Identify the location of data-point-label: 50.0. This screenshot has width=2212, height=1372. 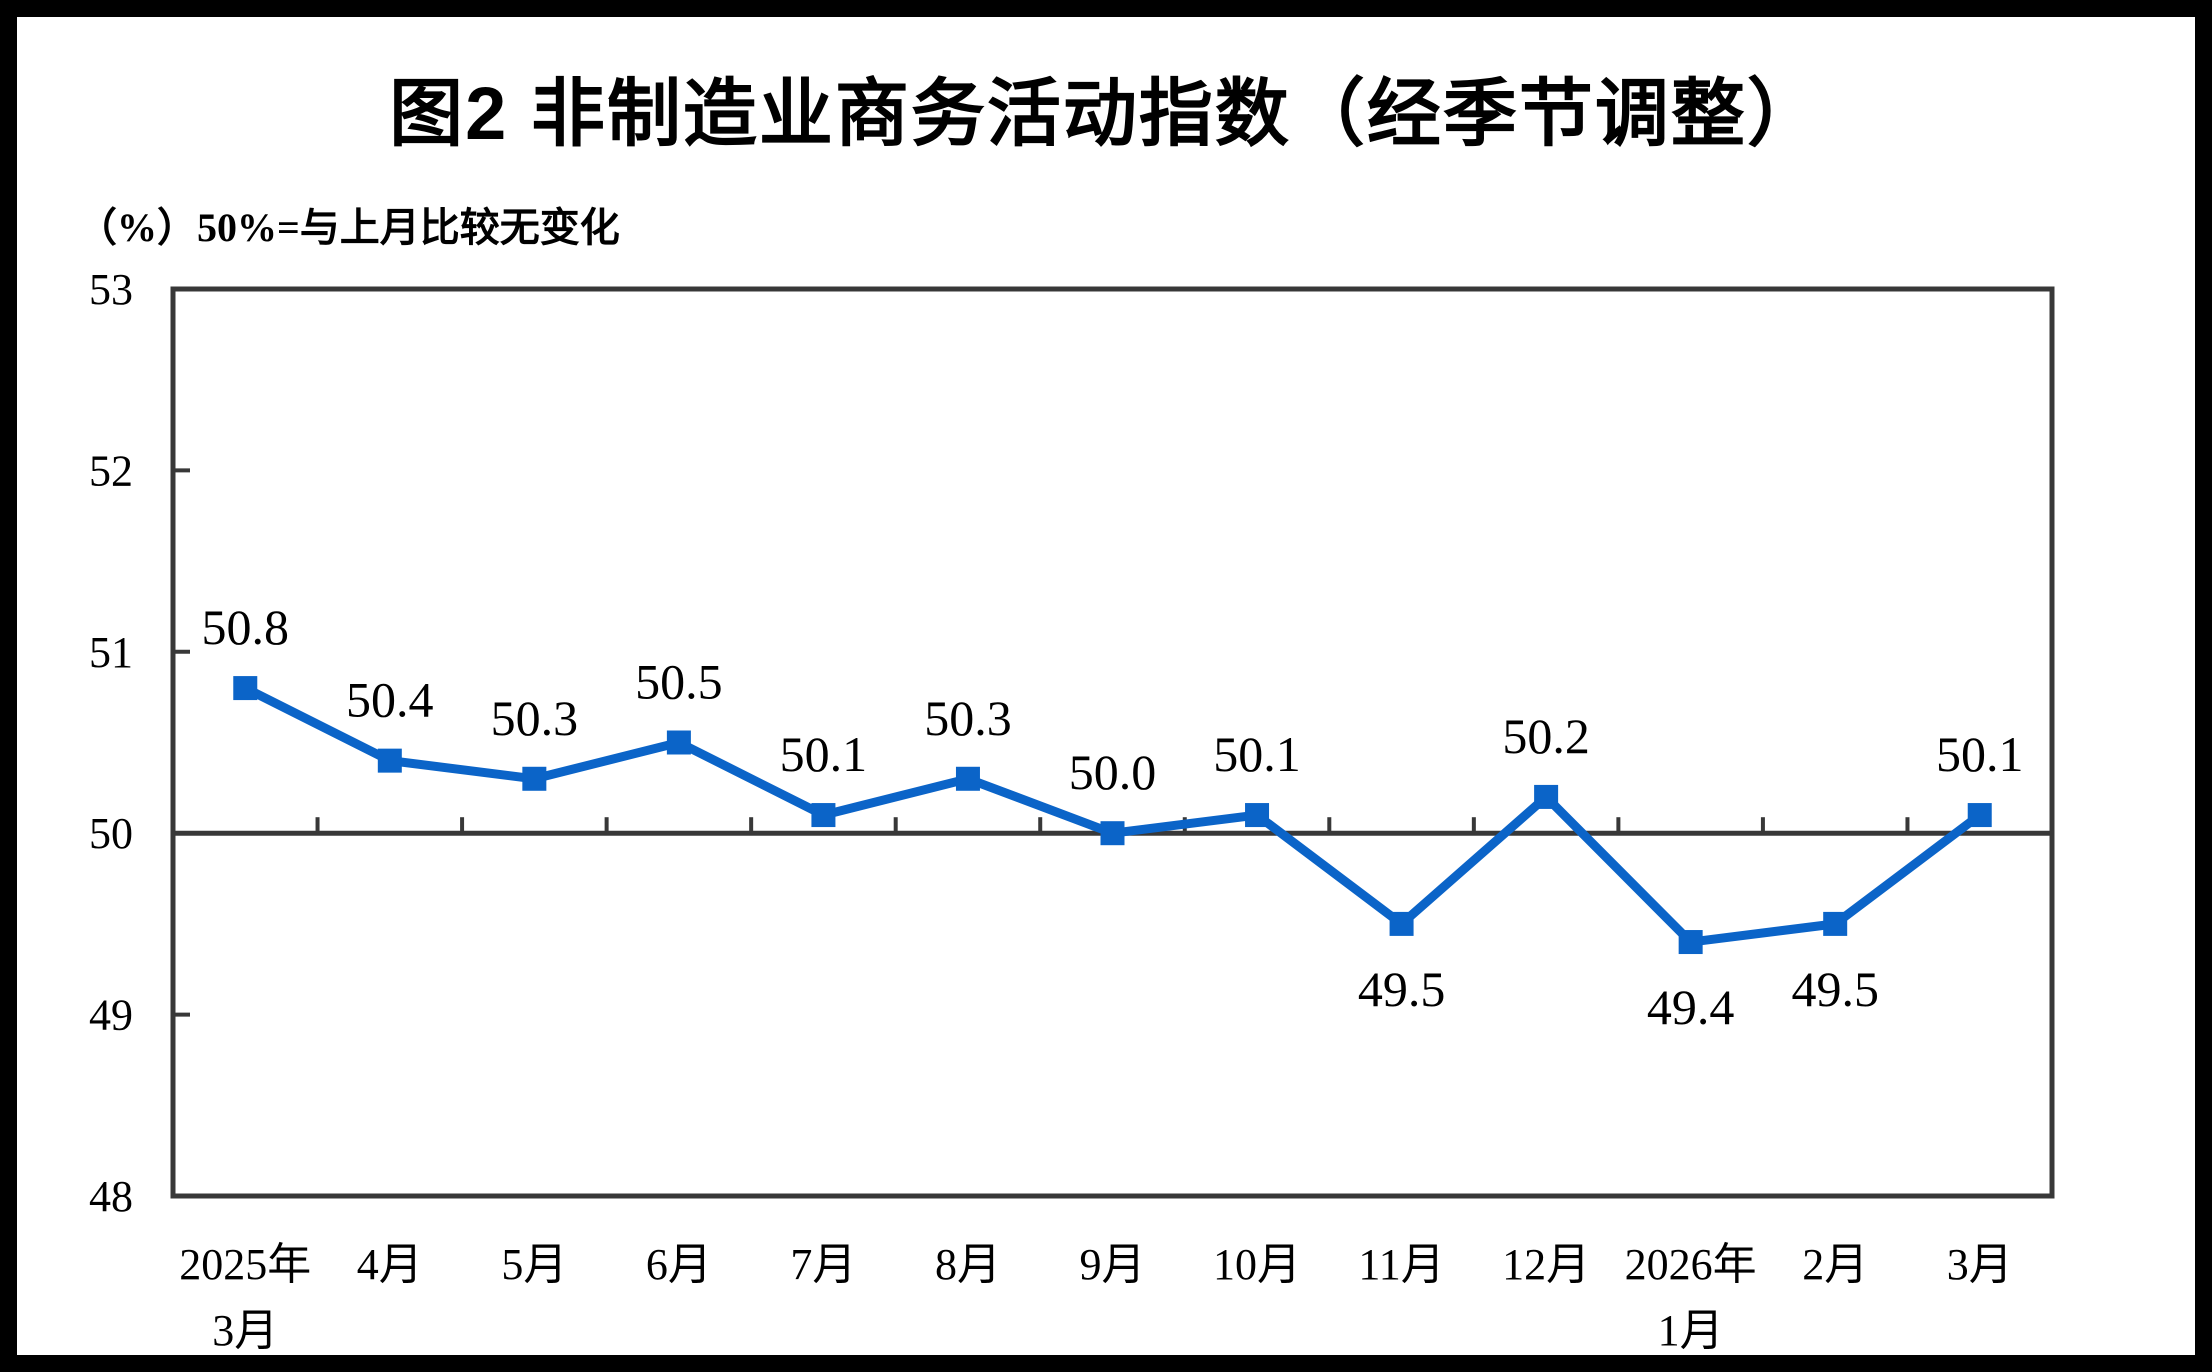
(1113, 772).